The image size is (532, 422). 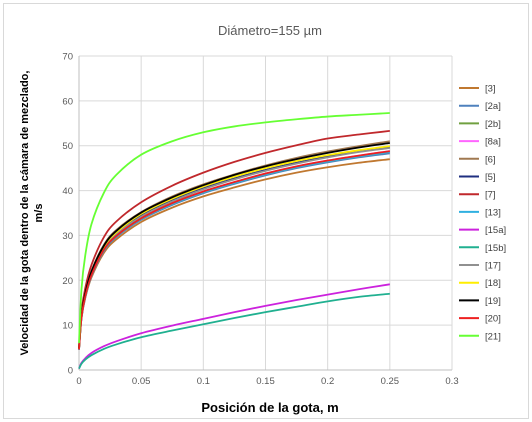 I want to click on legend-label-3: [8a], so click(x=493, y=142).